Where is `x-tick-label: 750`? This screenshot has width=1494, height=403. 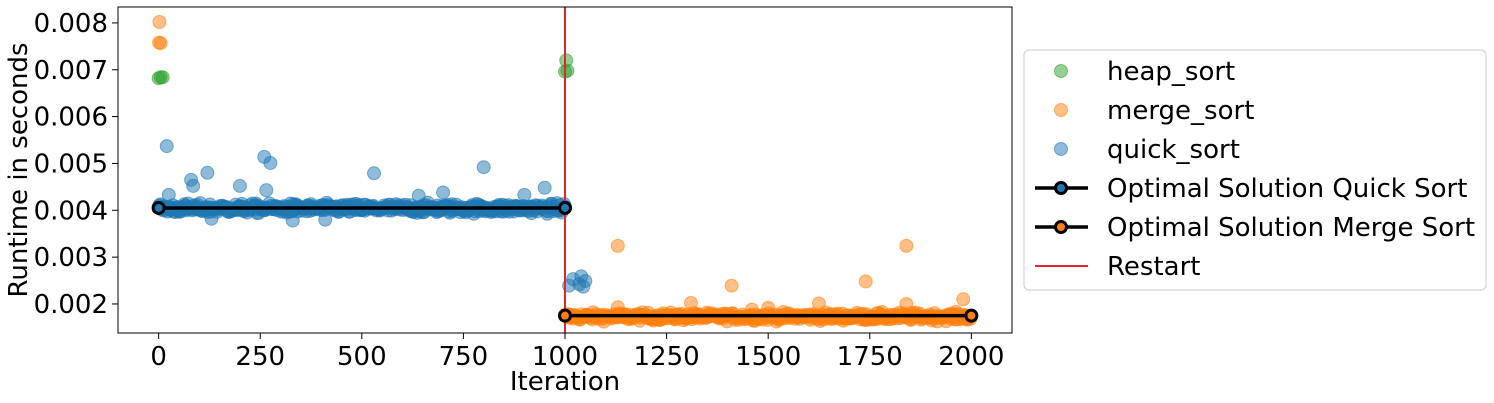
x-tick-label: 750 is located at coordinates (464, 357).